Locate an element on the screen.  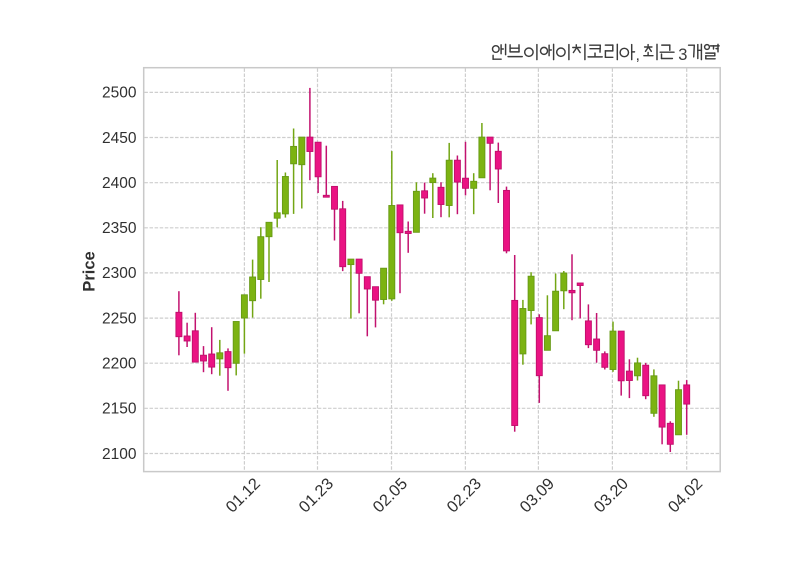
svg-text: 2500 is located at coordinates (119, 93).